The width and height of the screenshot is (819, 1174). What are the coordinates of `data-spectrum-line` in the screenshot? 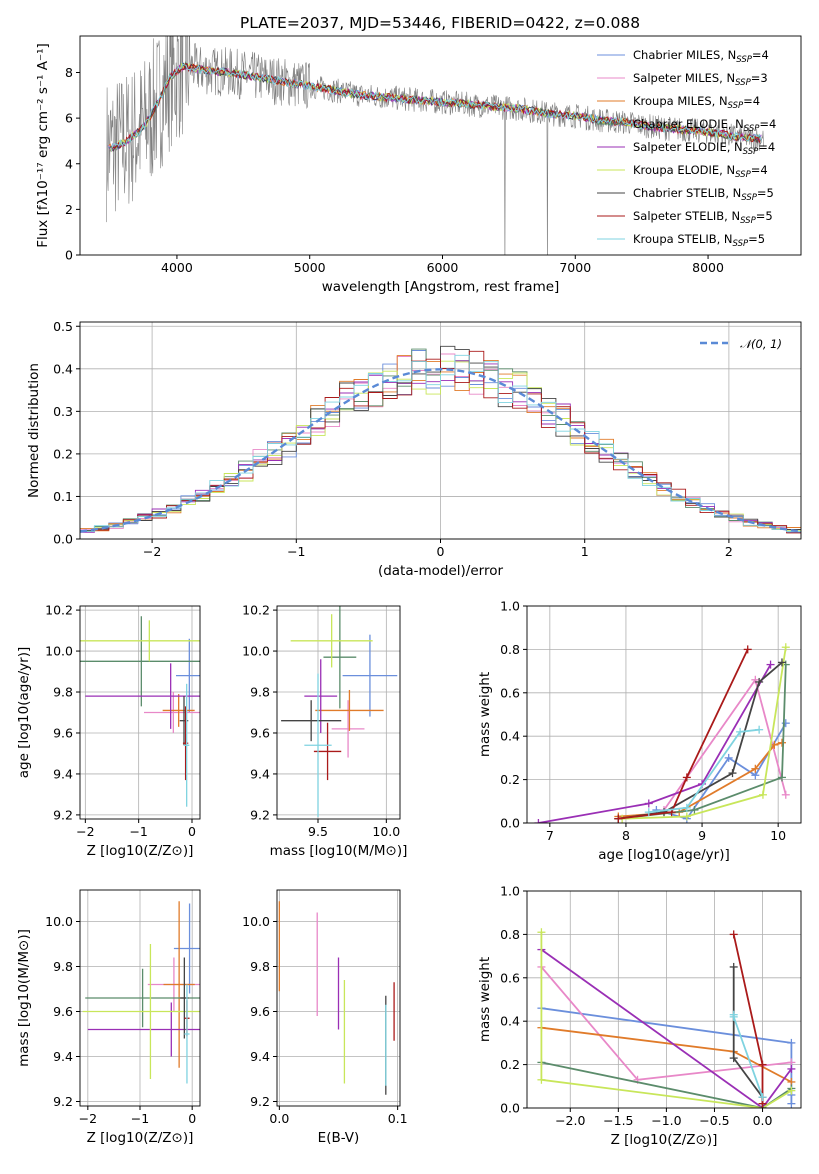 It's located at (435, 145).